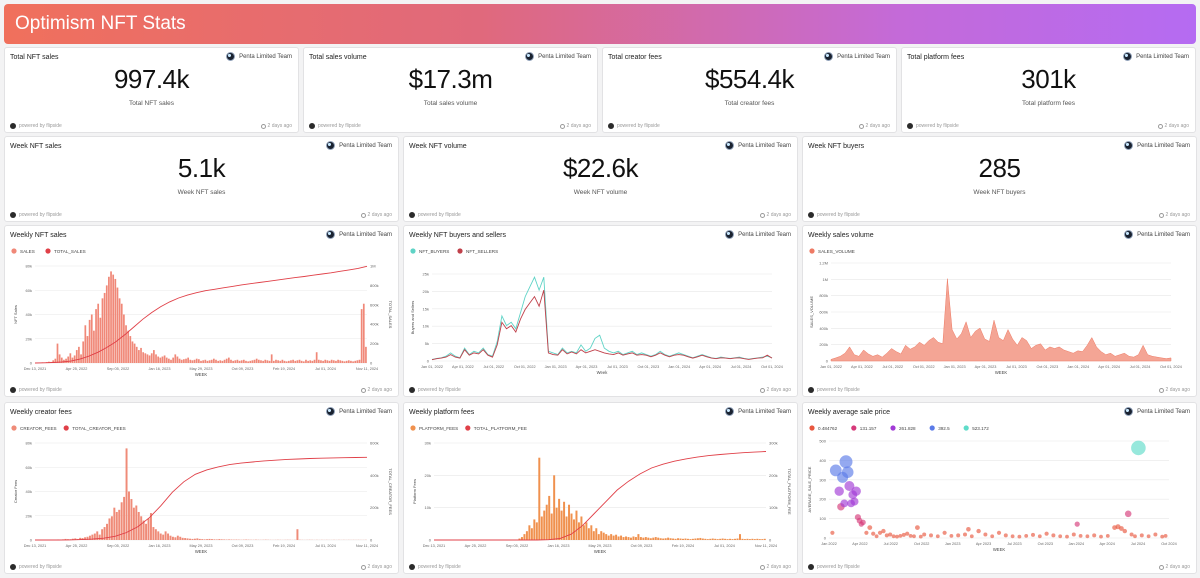 This screenshot has height=578, width=1200. What do you see at coordinates (903, 428) in the screenshot?
I see `legend-item: 261.828` at bounding box center [903, 428].